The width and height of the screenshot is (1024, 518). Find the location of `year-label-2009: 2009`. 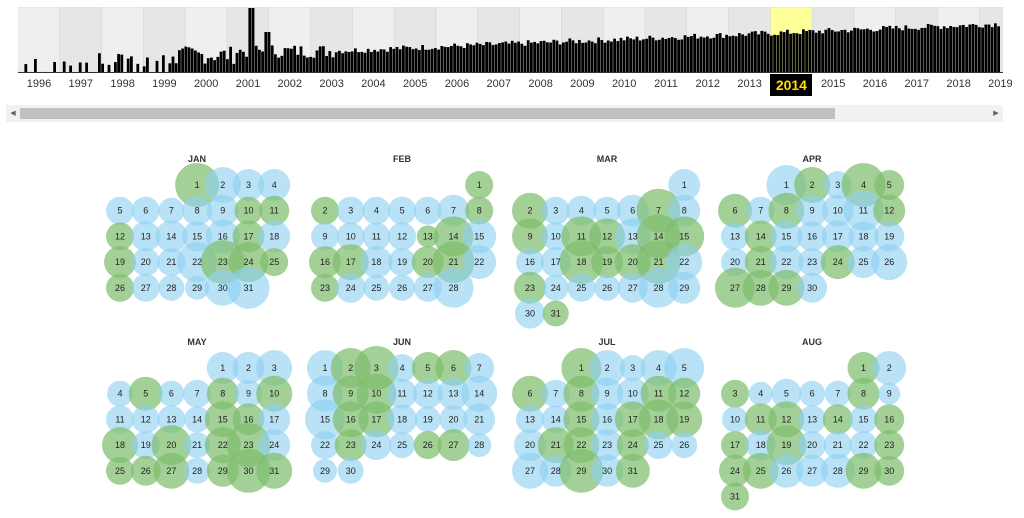

year-label-2009: 2009 is located at coordinates (582, 84).